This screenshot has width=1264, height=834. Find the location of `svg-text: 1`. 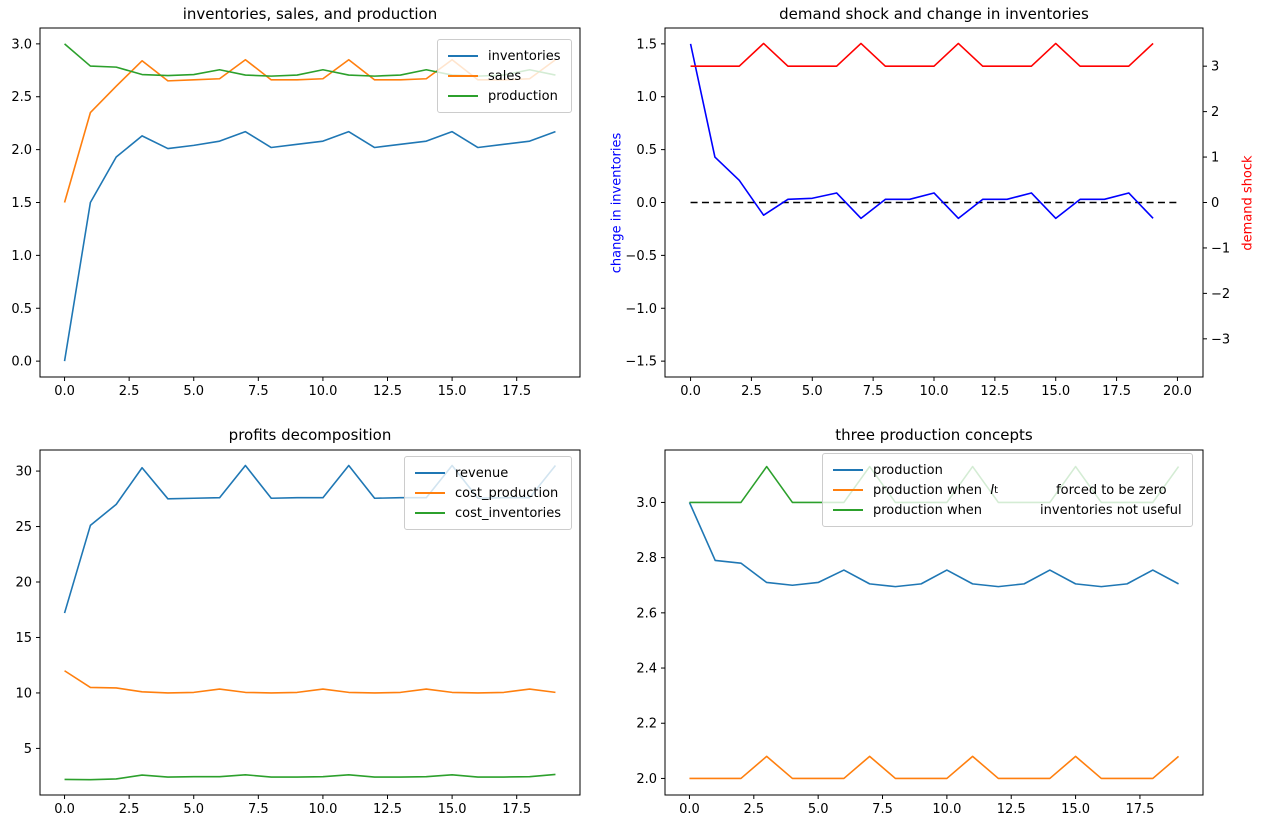

svg-text: 1 is located at coordinates (1215, 158).